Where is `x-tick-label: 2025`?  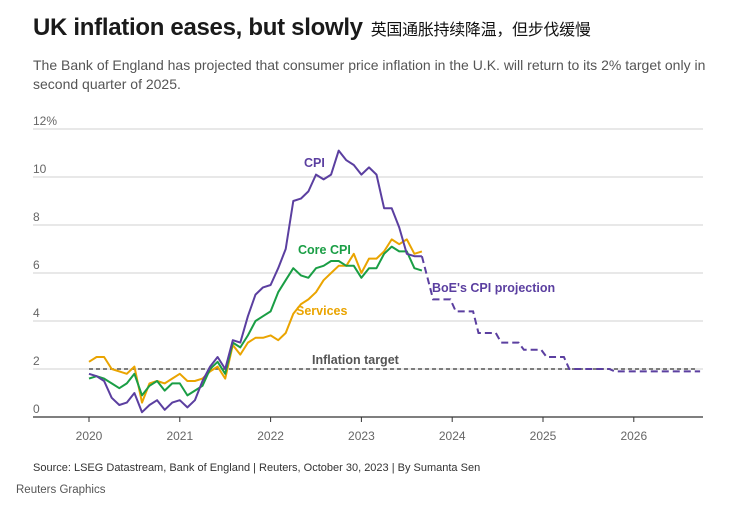 x-tick-label: 2025 is located at coordinates (543, 436).